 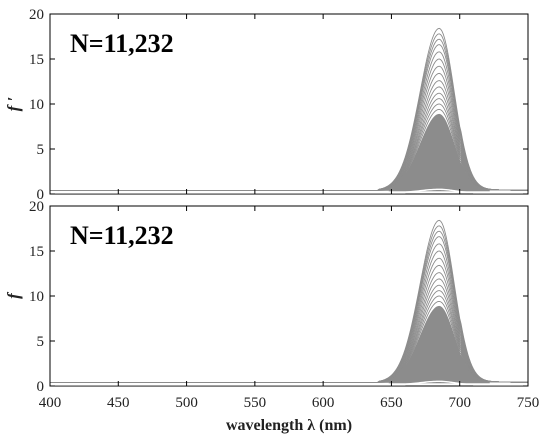 What do you see at coordinates (186, 403) in the screenshot?
I see `x-tick-label: 500` at bounding box center [186, 403].